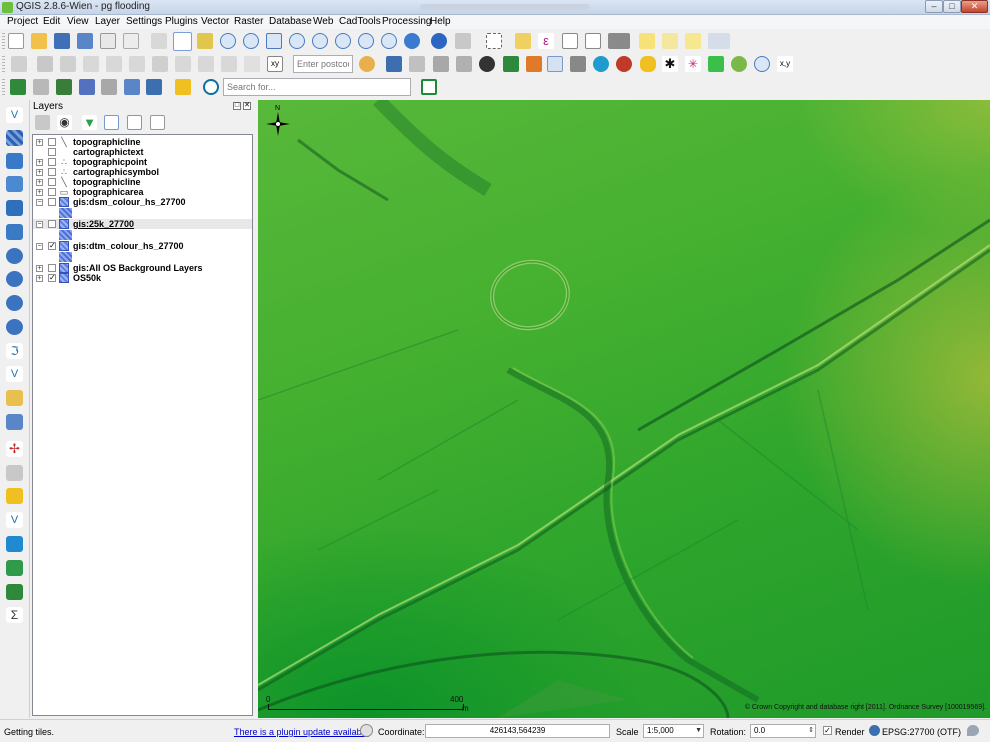  I want to click on python-console-icon, so click(394, 64).